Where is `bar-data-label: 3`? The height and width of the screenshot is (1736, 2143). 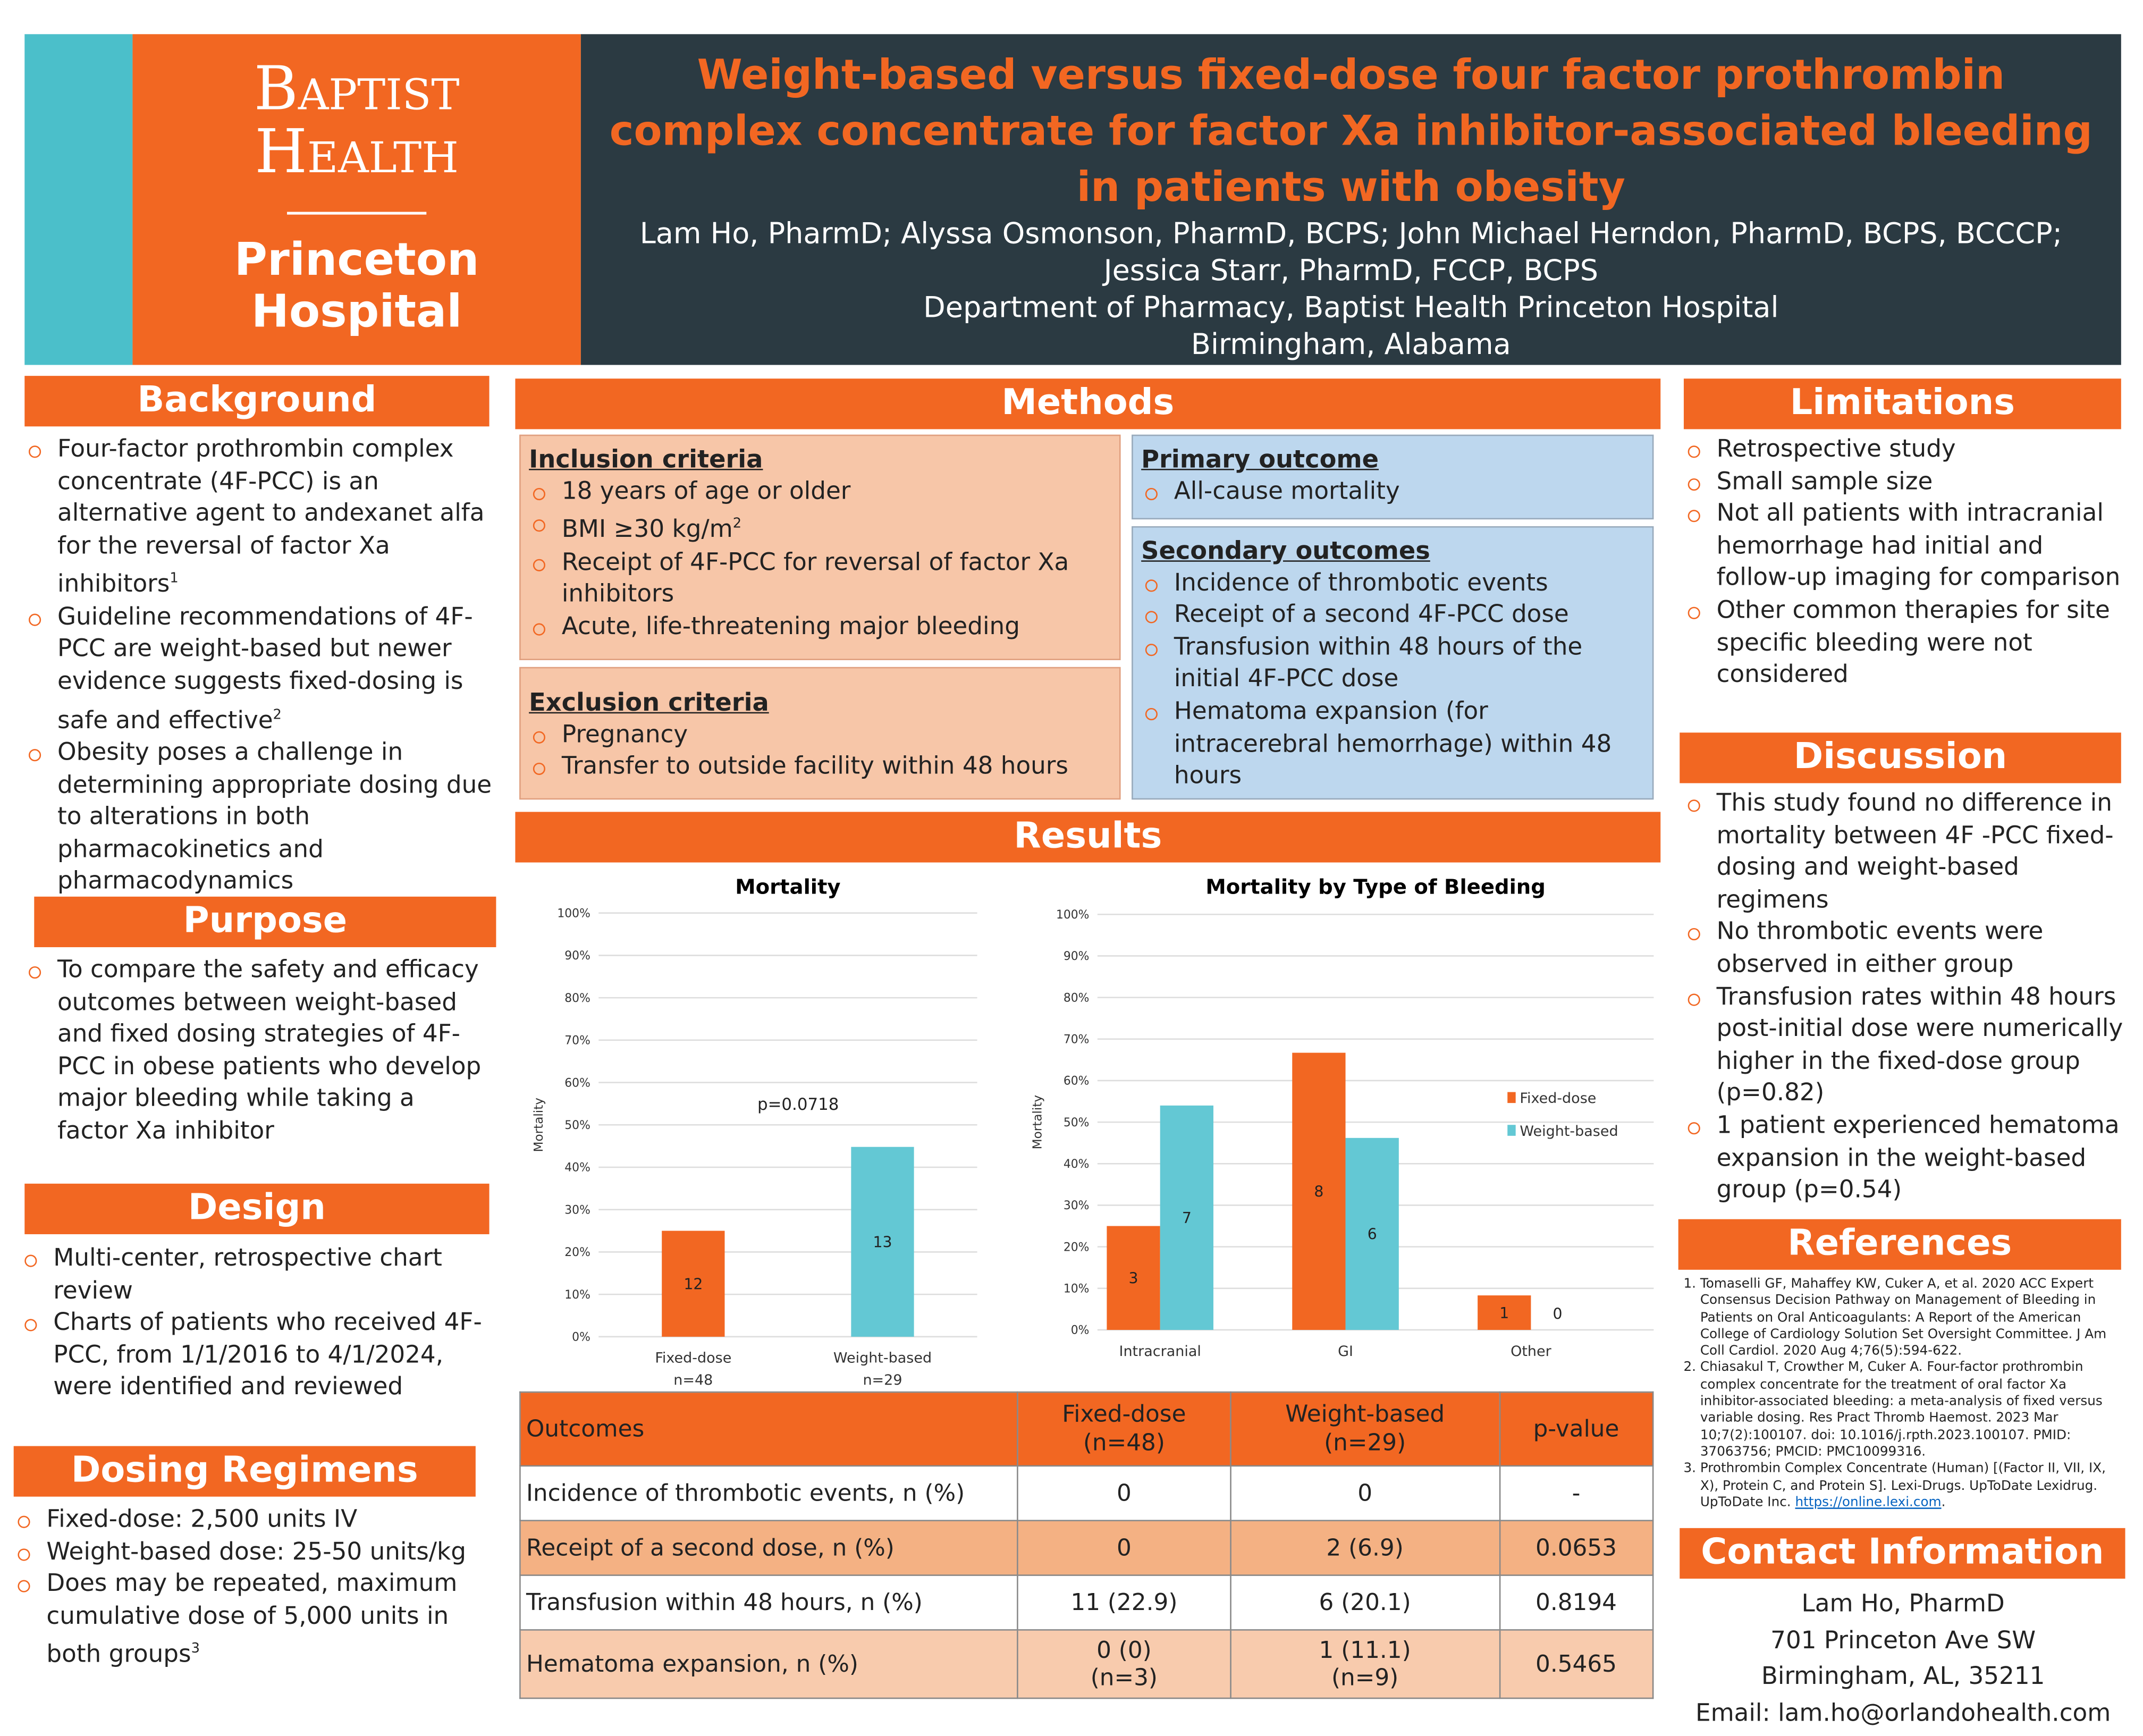
bar-data-label: 3 is located at coordinates (1133, 1278).